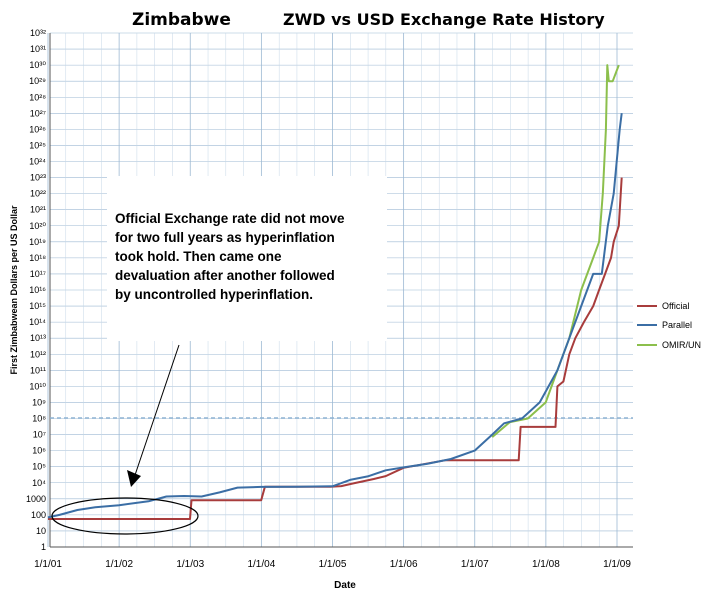 This screenshot has width=709, height=600. Describe the element at coordinates (345, 585) in the screenshot. I see `x-axis-label: Date` at that location.